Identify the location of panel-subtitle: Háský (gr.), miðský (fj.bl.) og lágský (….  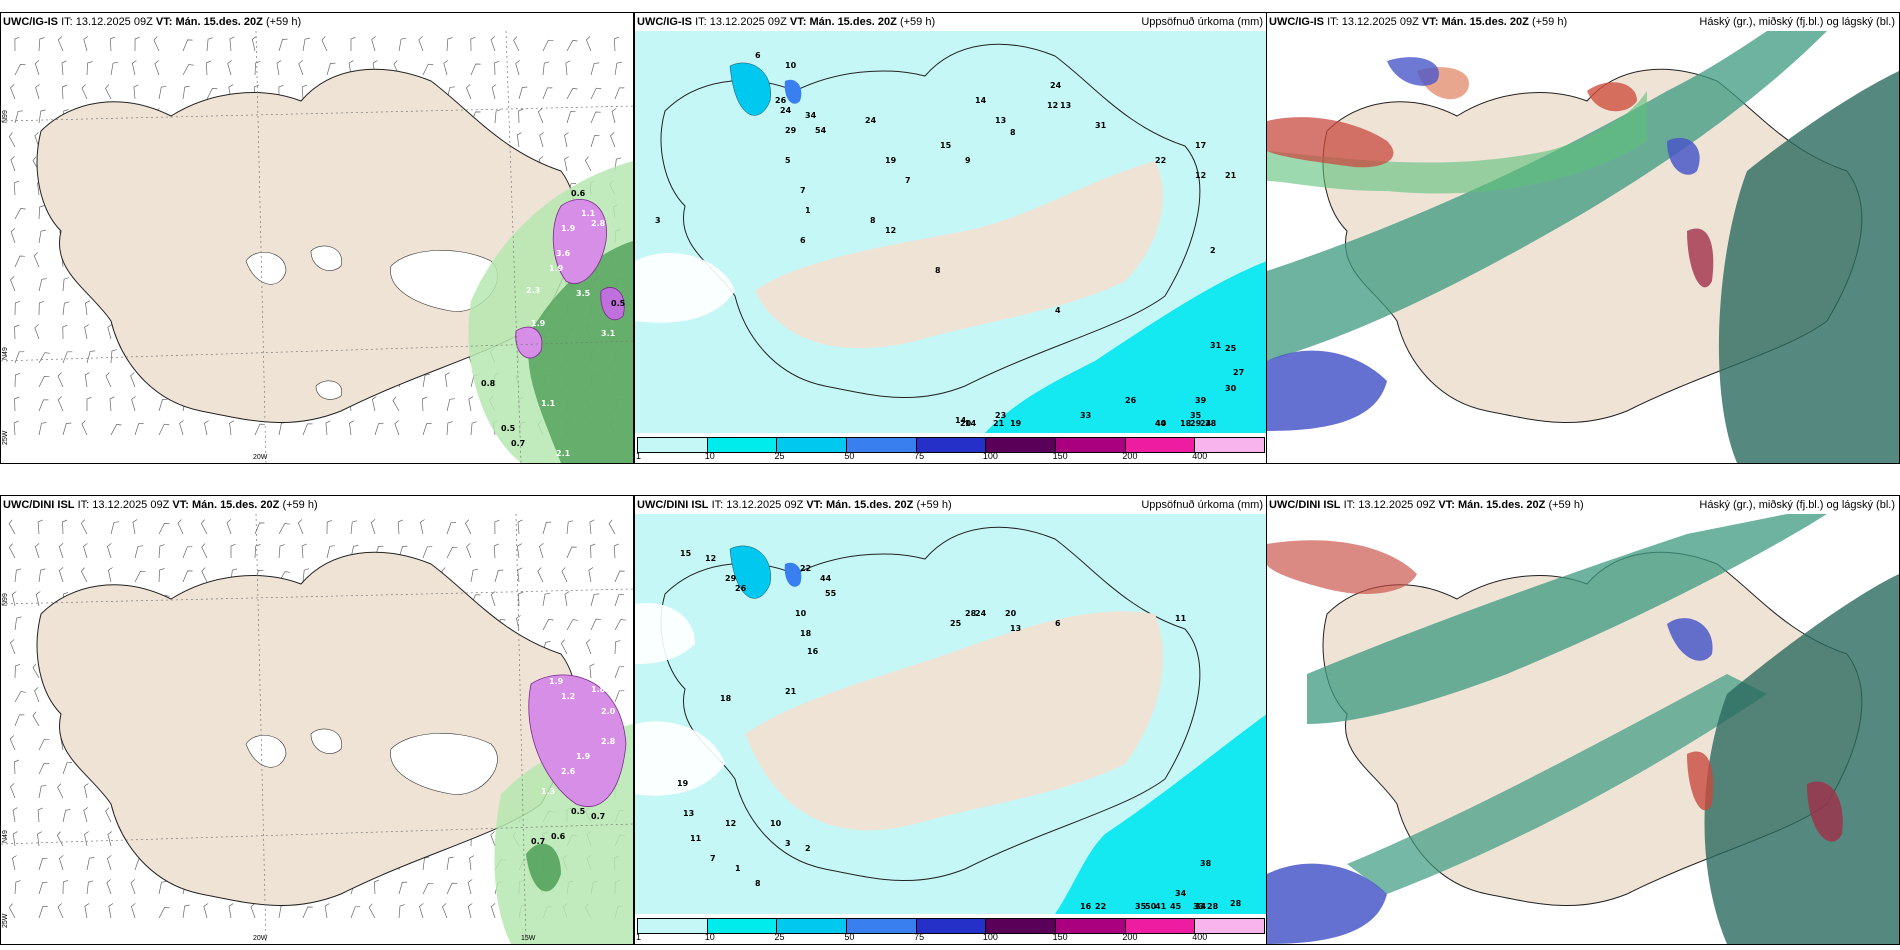
(1797, 22).